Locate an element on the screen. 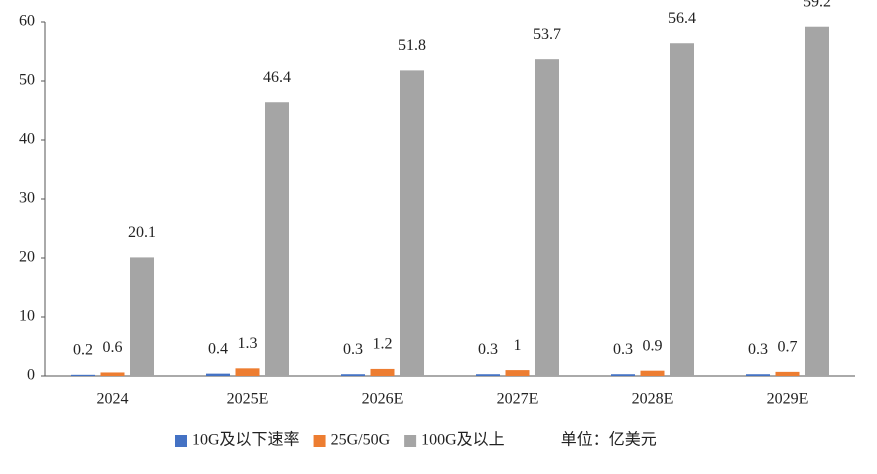  y-tick-label: 60 is located at coordinates (27, 21).